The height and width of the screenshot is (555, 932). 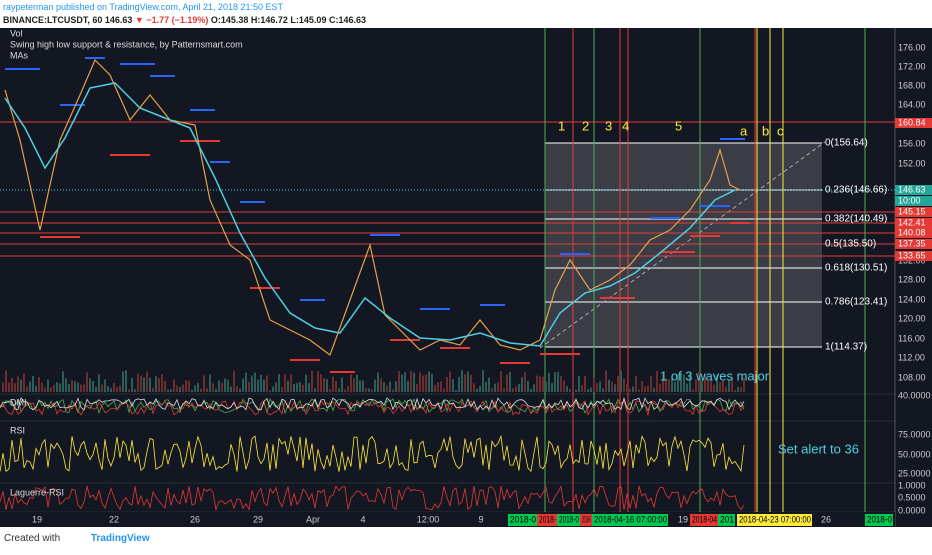 What do you see at coordinates (17, 430) in the screenshot?
I see `panel-label: RSI` at bounding box center [17, 430].